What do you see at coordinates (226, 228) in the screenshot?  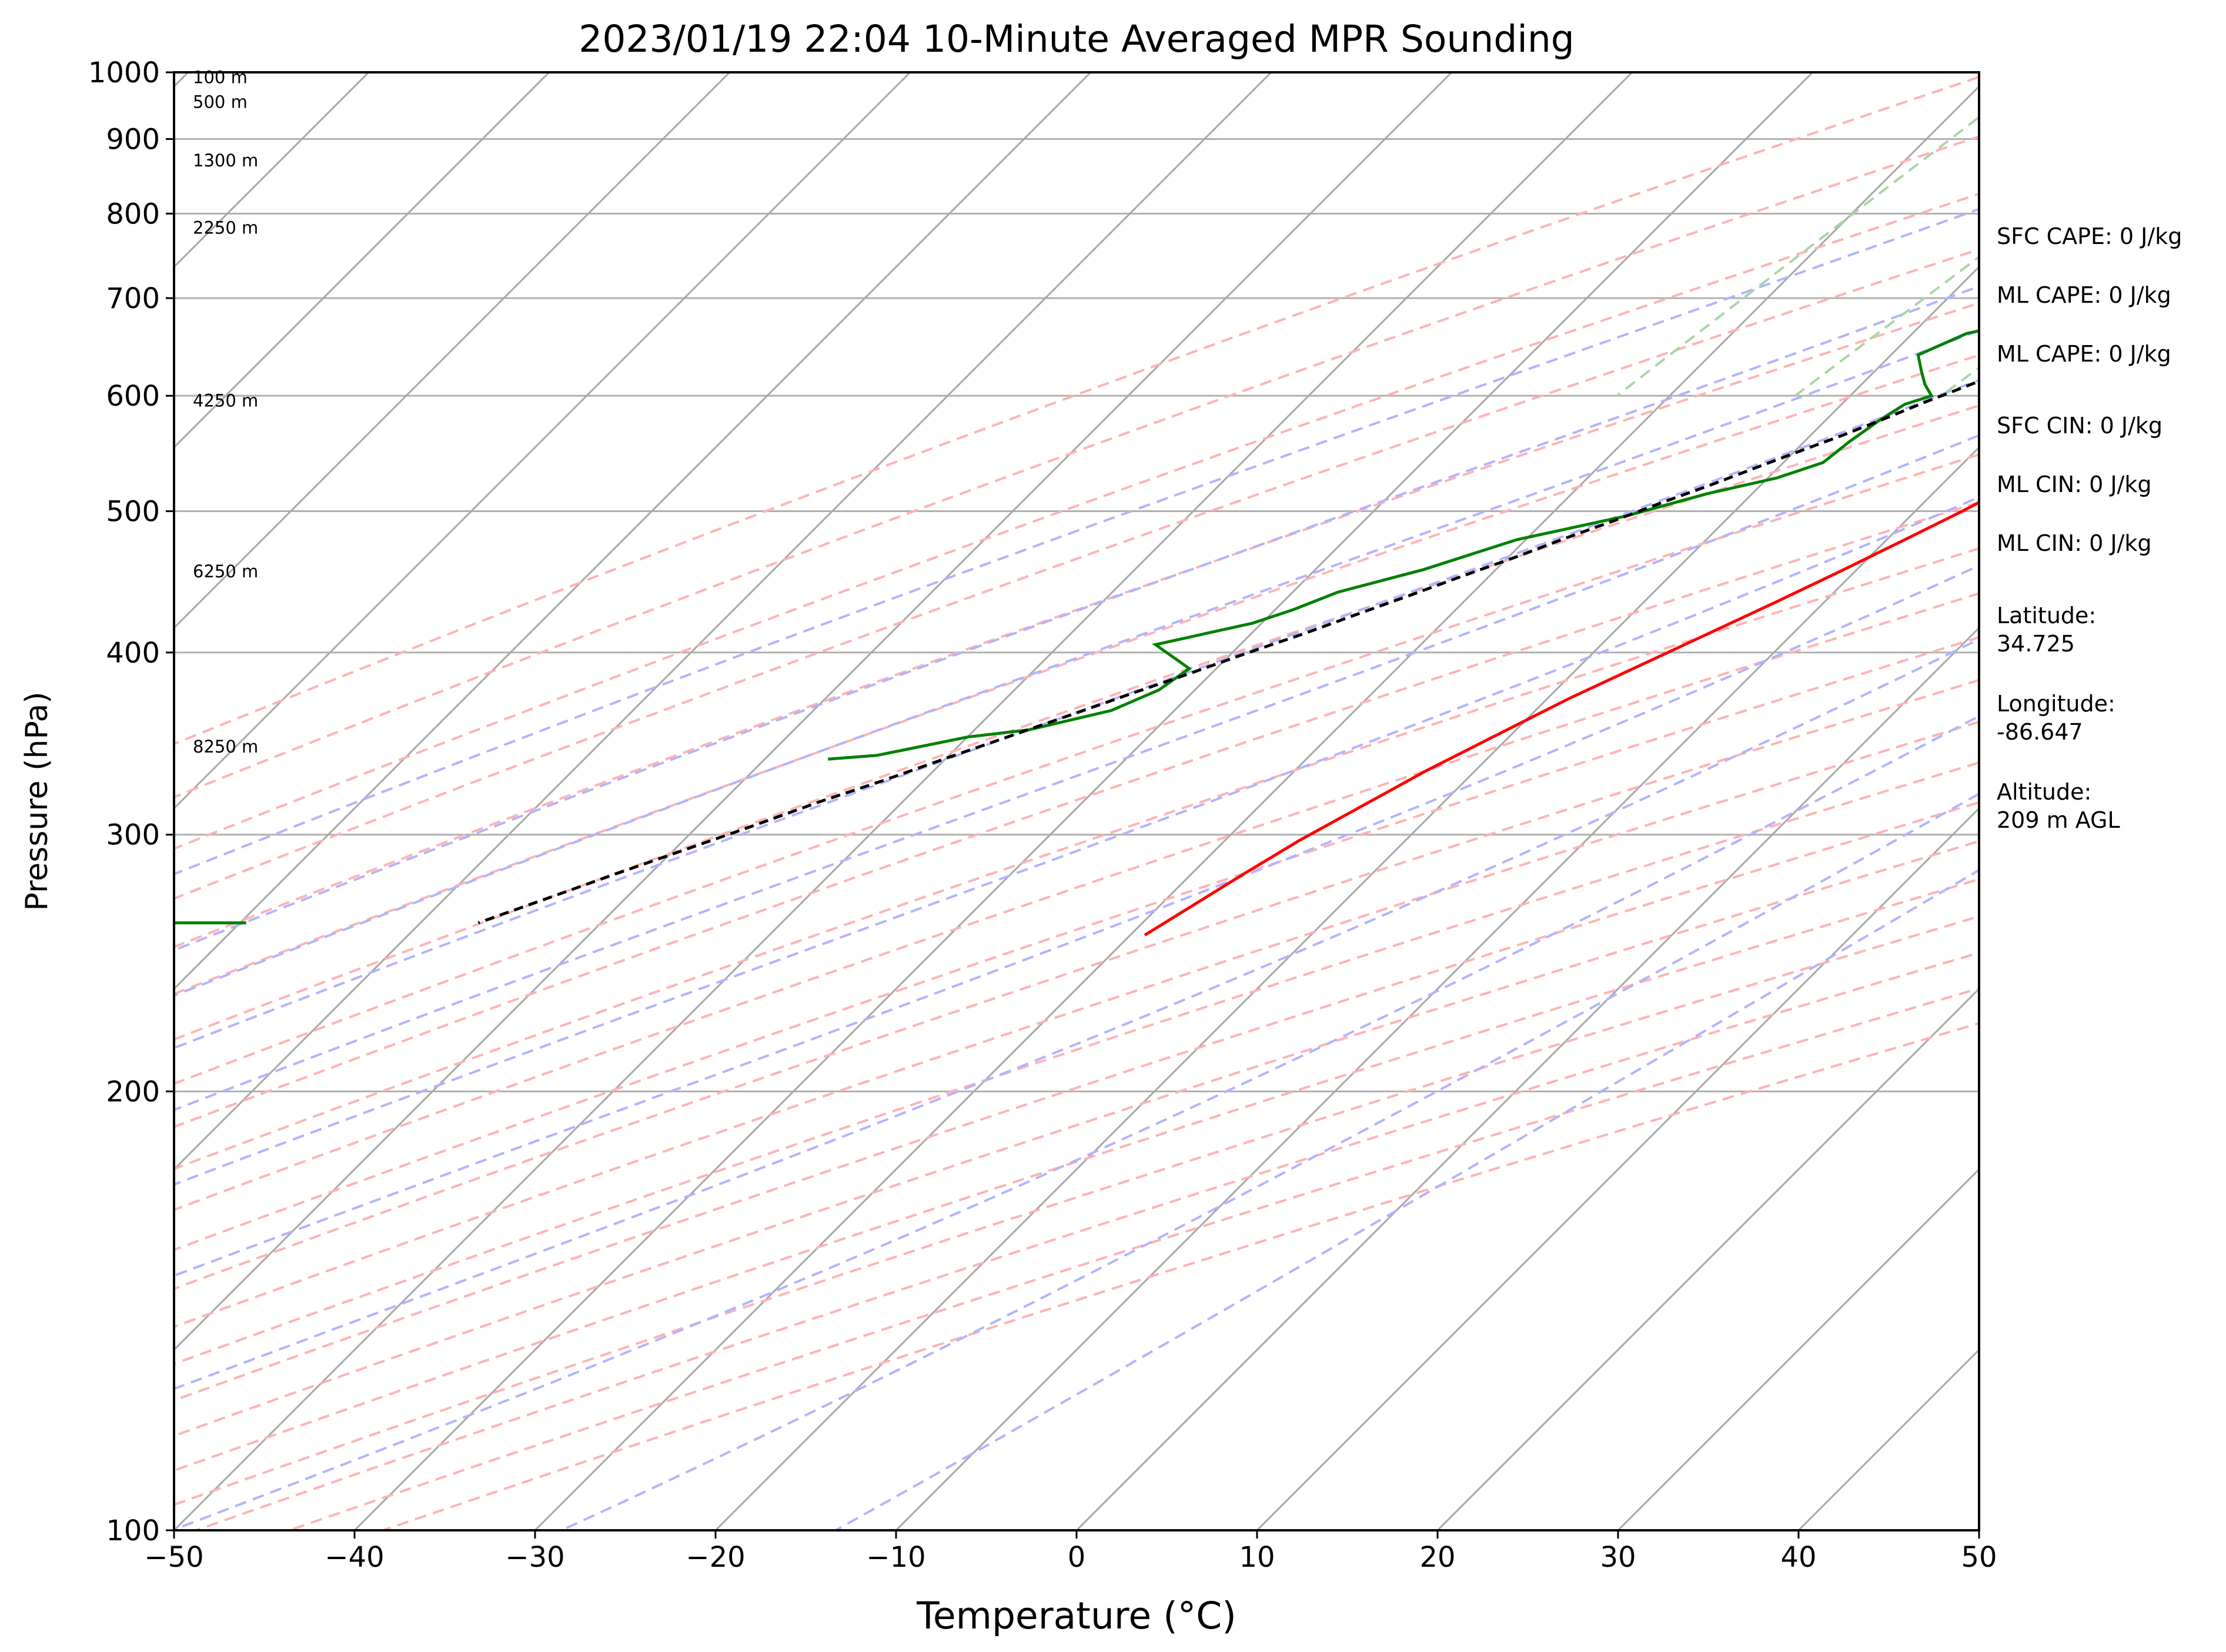 I see `height-label: 2250 m` at bounding box center [226, 228].